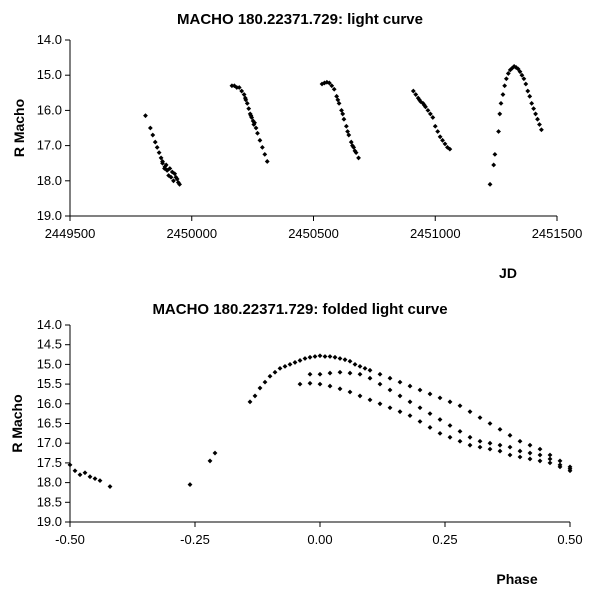 Image resolution: width=600 pixels, height=600 pixels. Describe the element at coordinates (319, 539) in the screenshot. I see `folded-light-curve-x-tick-label: 0.00` at that location.